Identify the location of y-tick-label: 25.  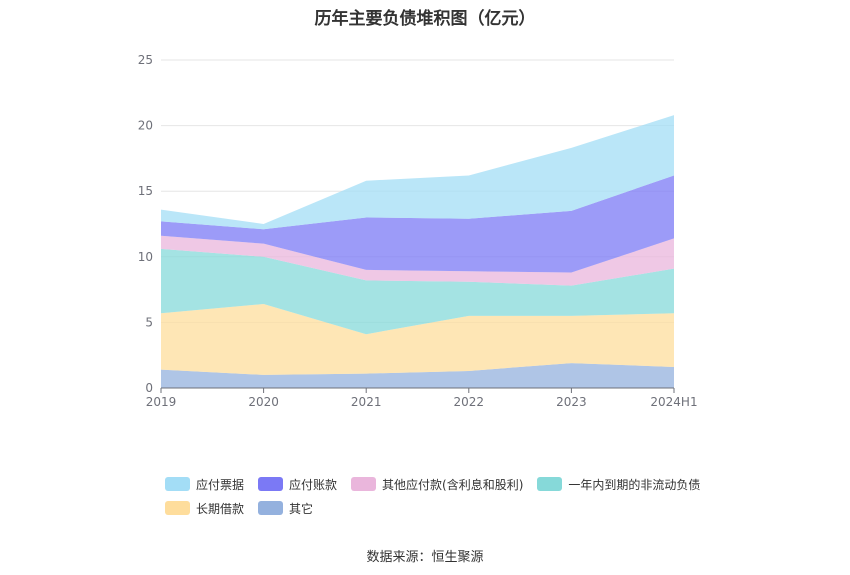
(145, 60).